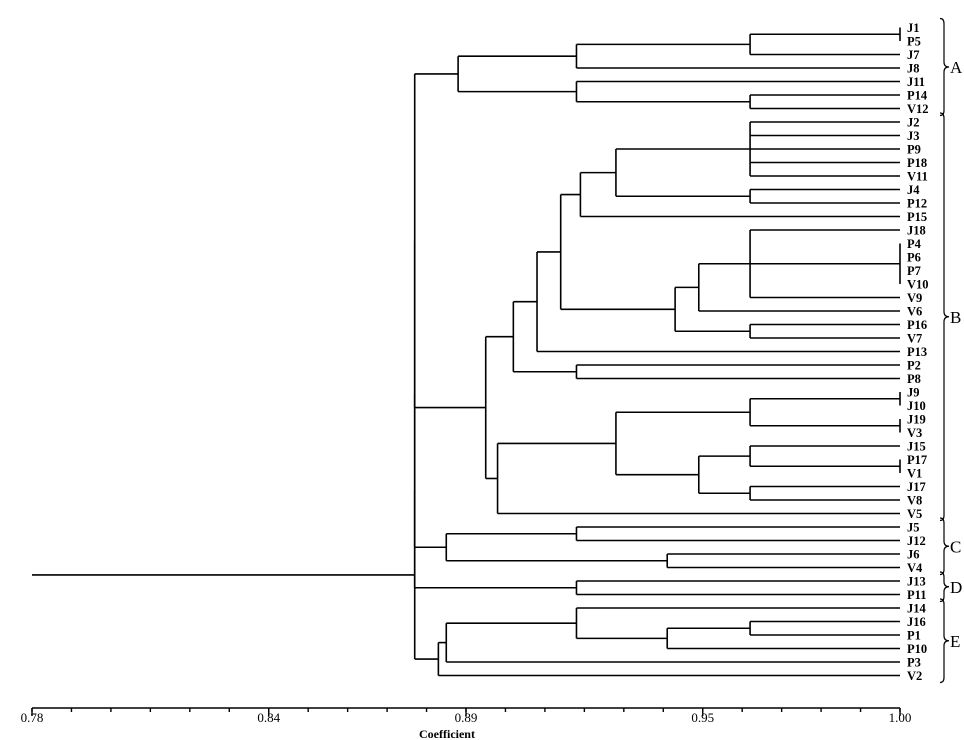  What do you see at coordinates (913, 55) in the screenshot?
I see `leaf-label: J7` at bounding box center [913, 55].